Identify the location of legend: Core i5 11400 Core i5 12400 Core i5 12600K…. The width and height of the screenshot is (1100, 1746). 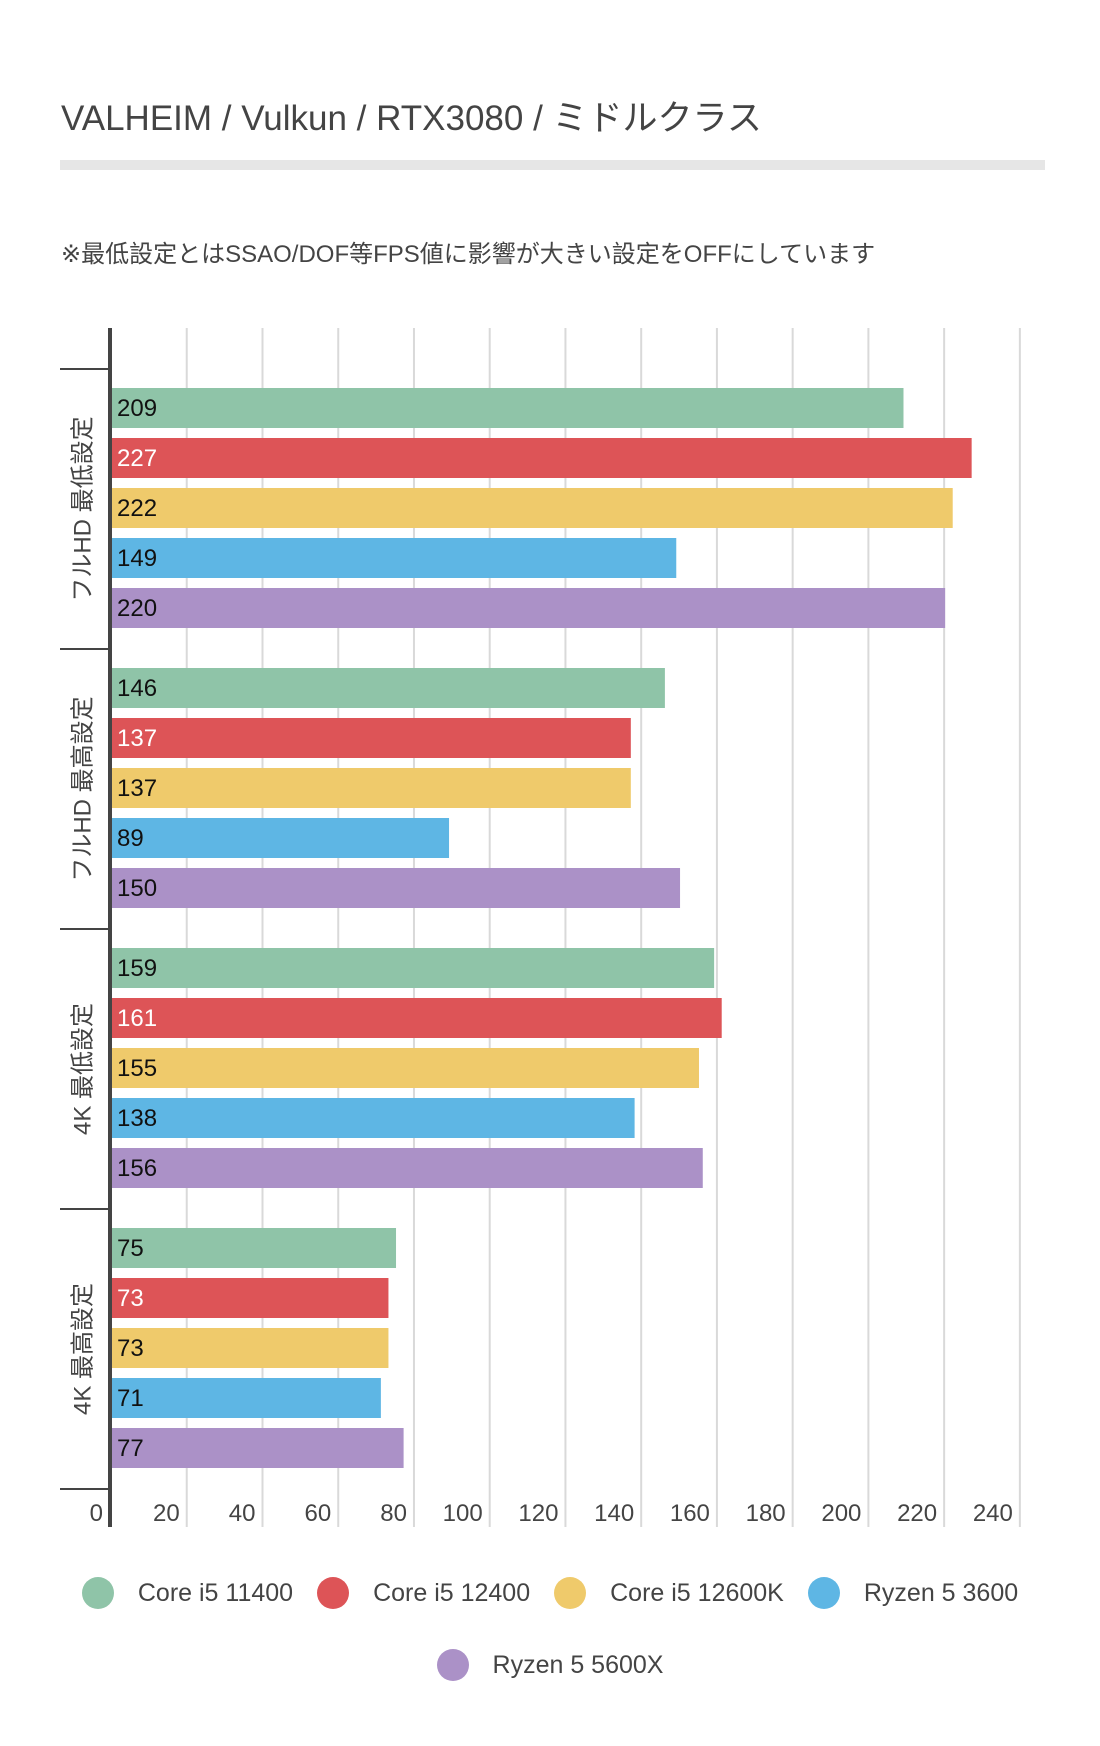
(550, 1640).